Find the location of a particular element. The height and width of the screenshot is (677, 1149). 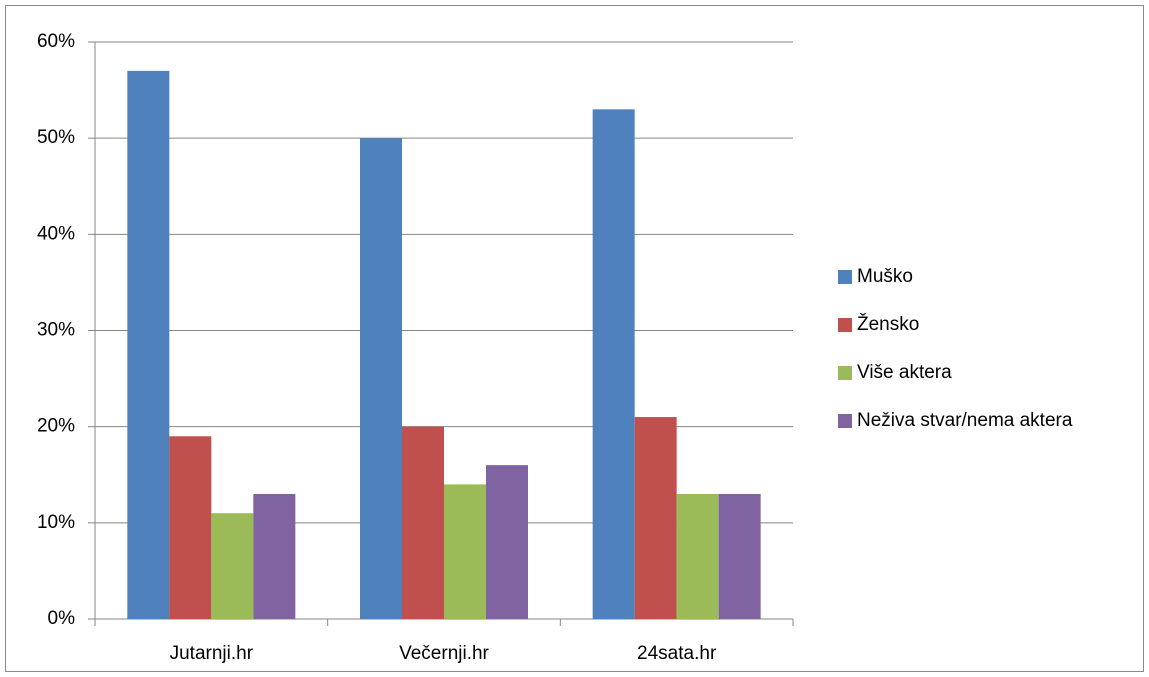

y-tick-label: 60% is located at coordinates (56, 41).